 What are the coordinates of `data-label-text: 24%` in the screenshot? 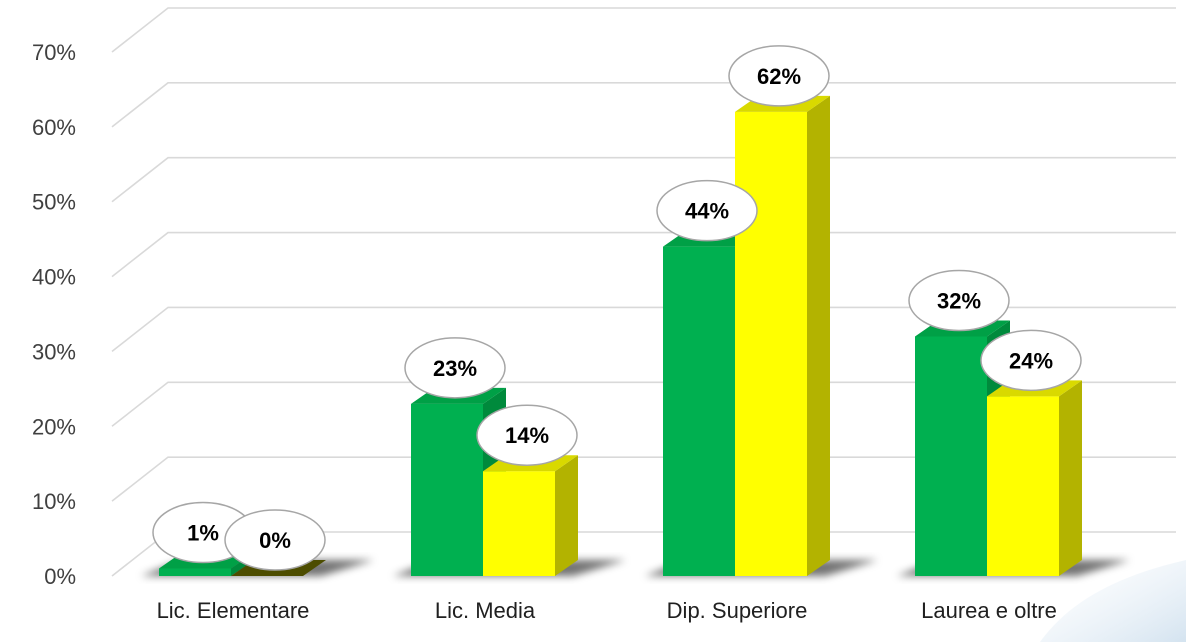 It's located at (1031, 360).